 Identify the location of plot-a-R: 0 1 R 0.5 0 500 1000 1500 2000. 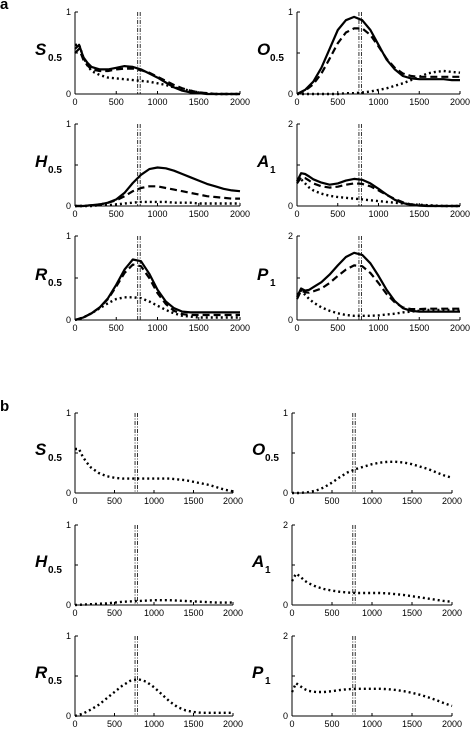
(142, 282).